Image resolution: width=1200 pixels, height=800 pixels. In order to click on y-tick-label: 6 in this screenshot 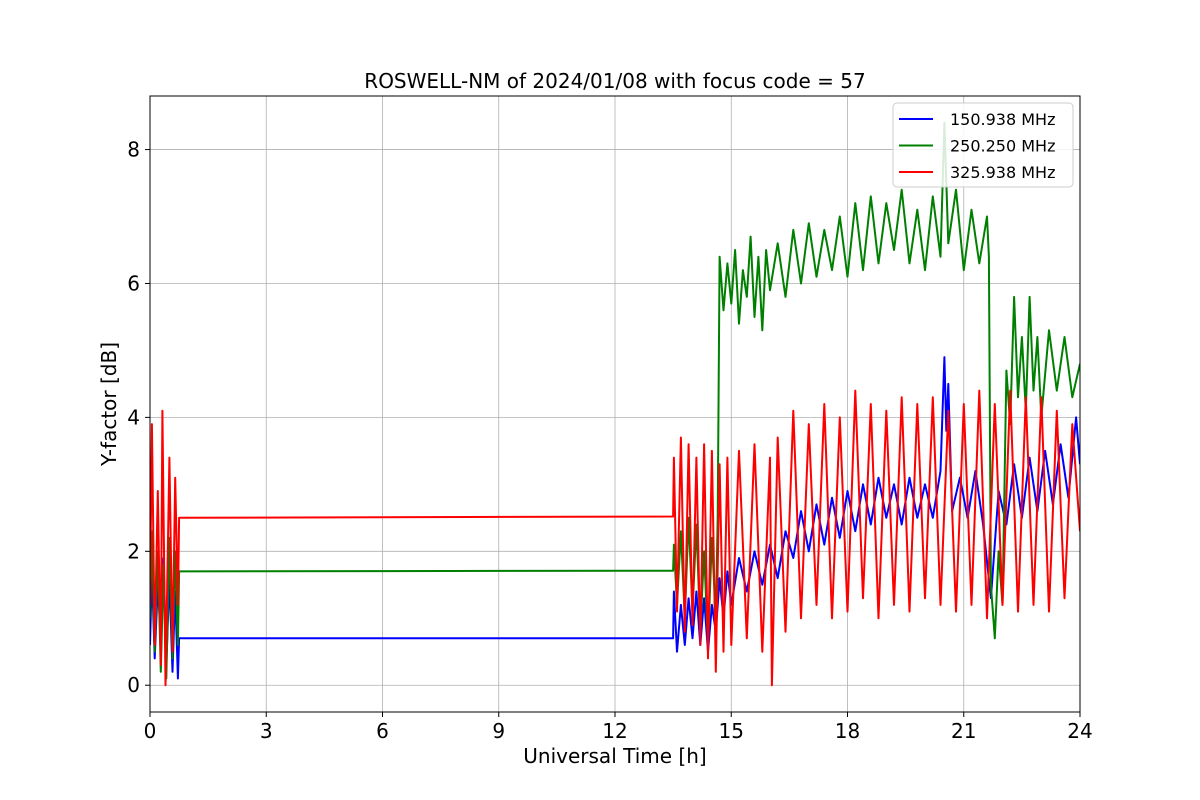, I will do `click(133, 283)`.